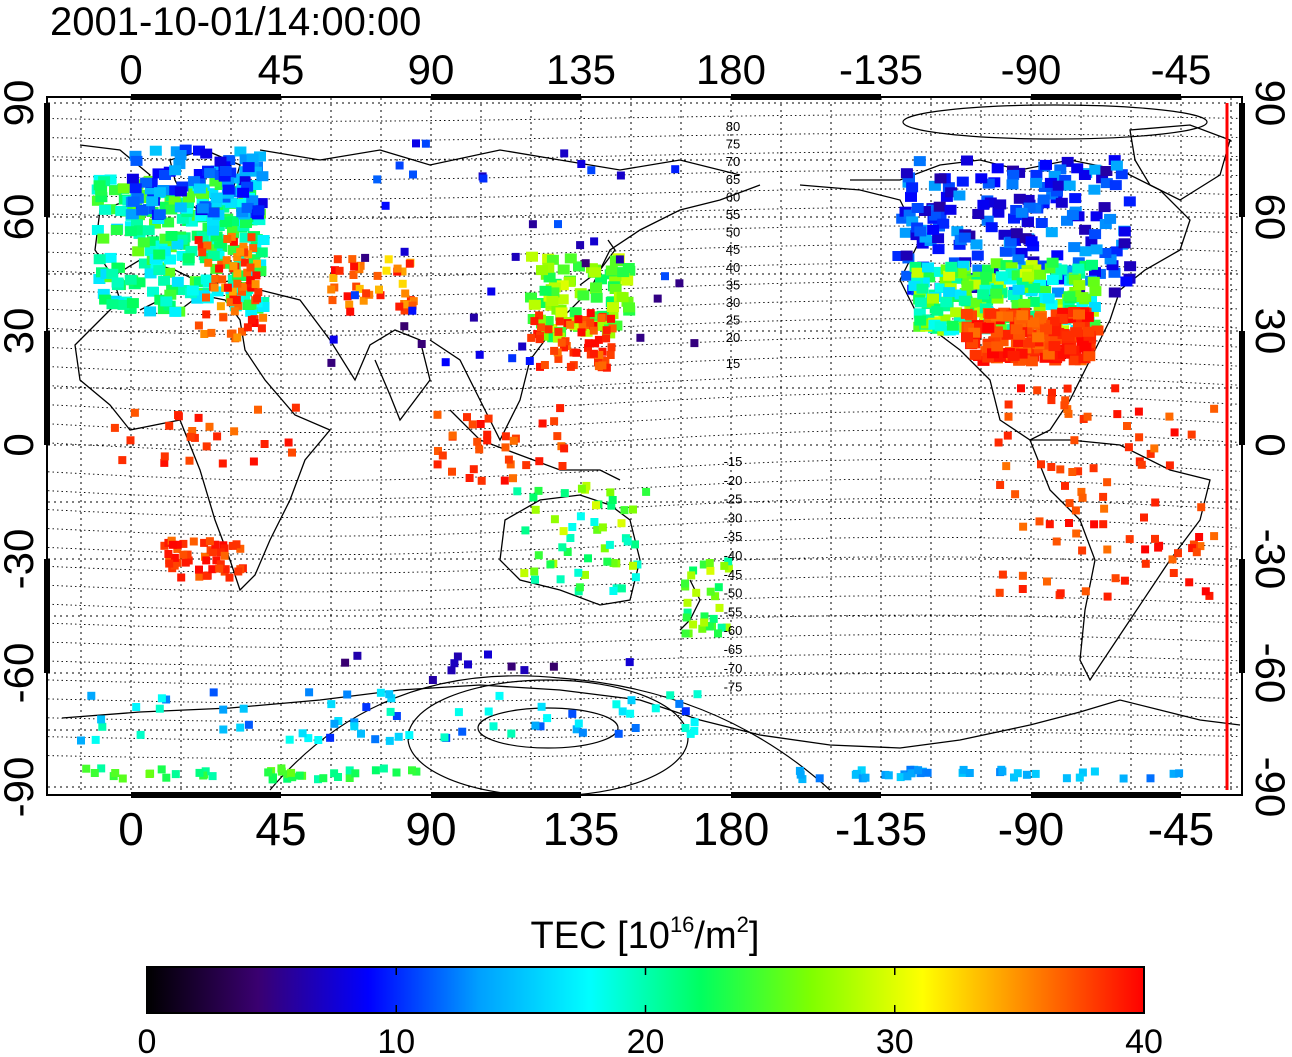 This screenshot has height=1057, width=1292. Describe the element at coordinates (733, 517) in the screenshot. I see `contour-label: -30` at that location.